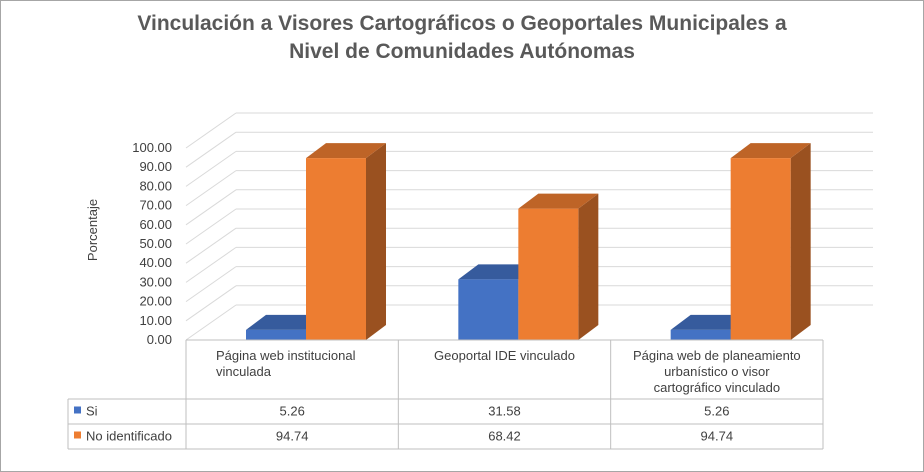 The height and width of the screenshot is (472, 924). I want to click on legend-label: No identificado, so click(129, 436).